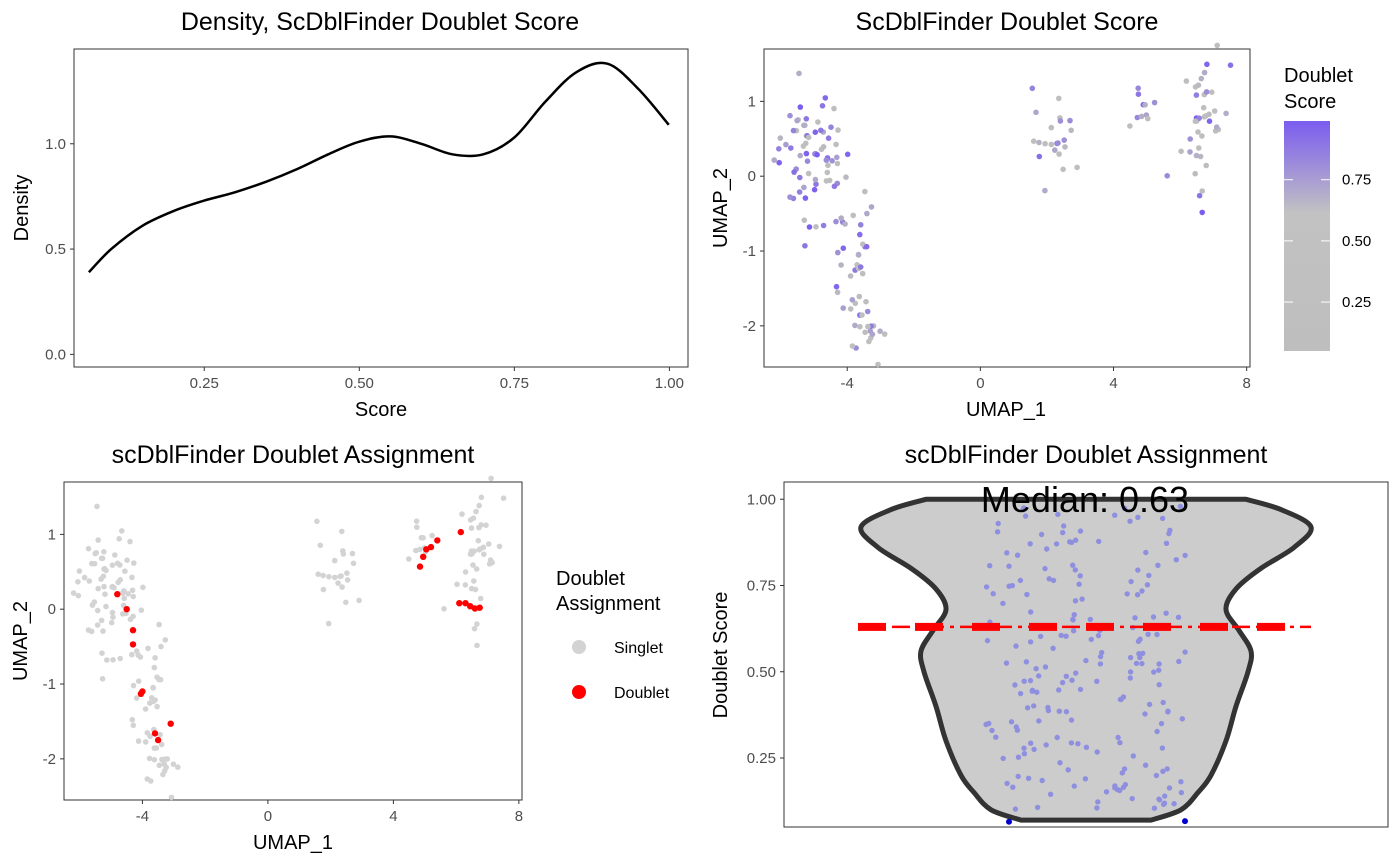  What do you see at coordinates (142, 816) in the screenshot?
I see `umap-assignment-x-tick-label: -4` at bounding box center [142, 816].